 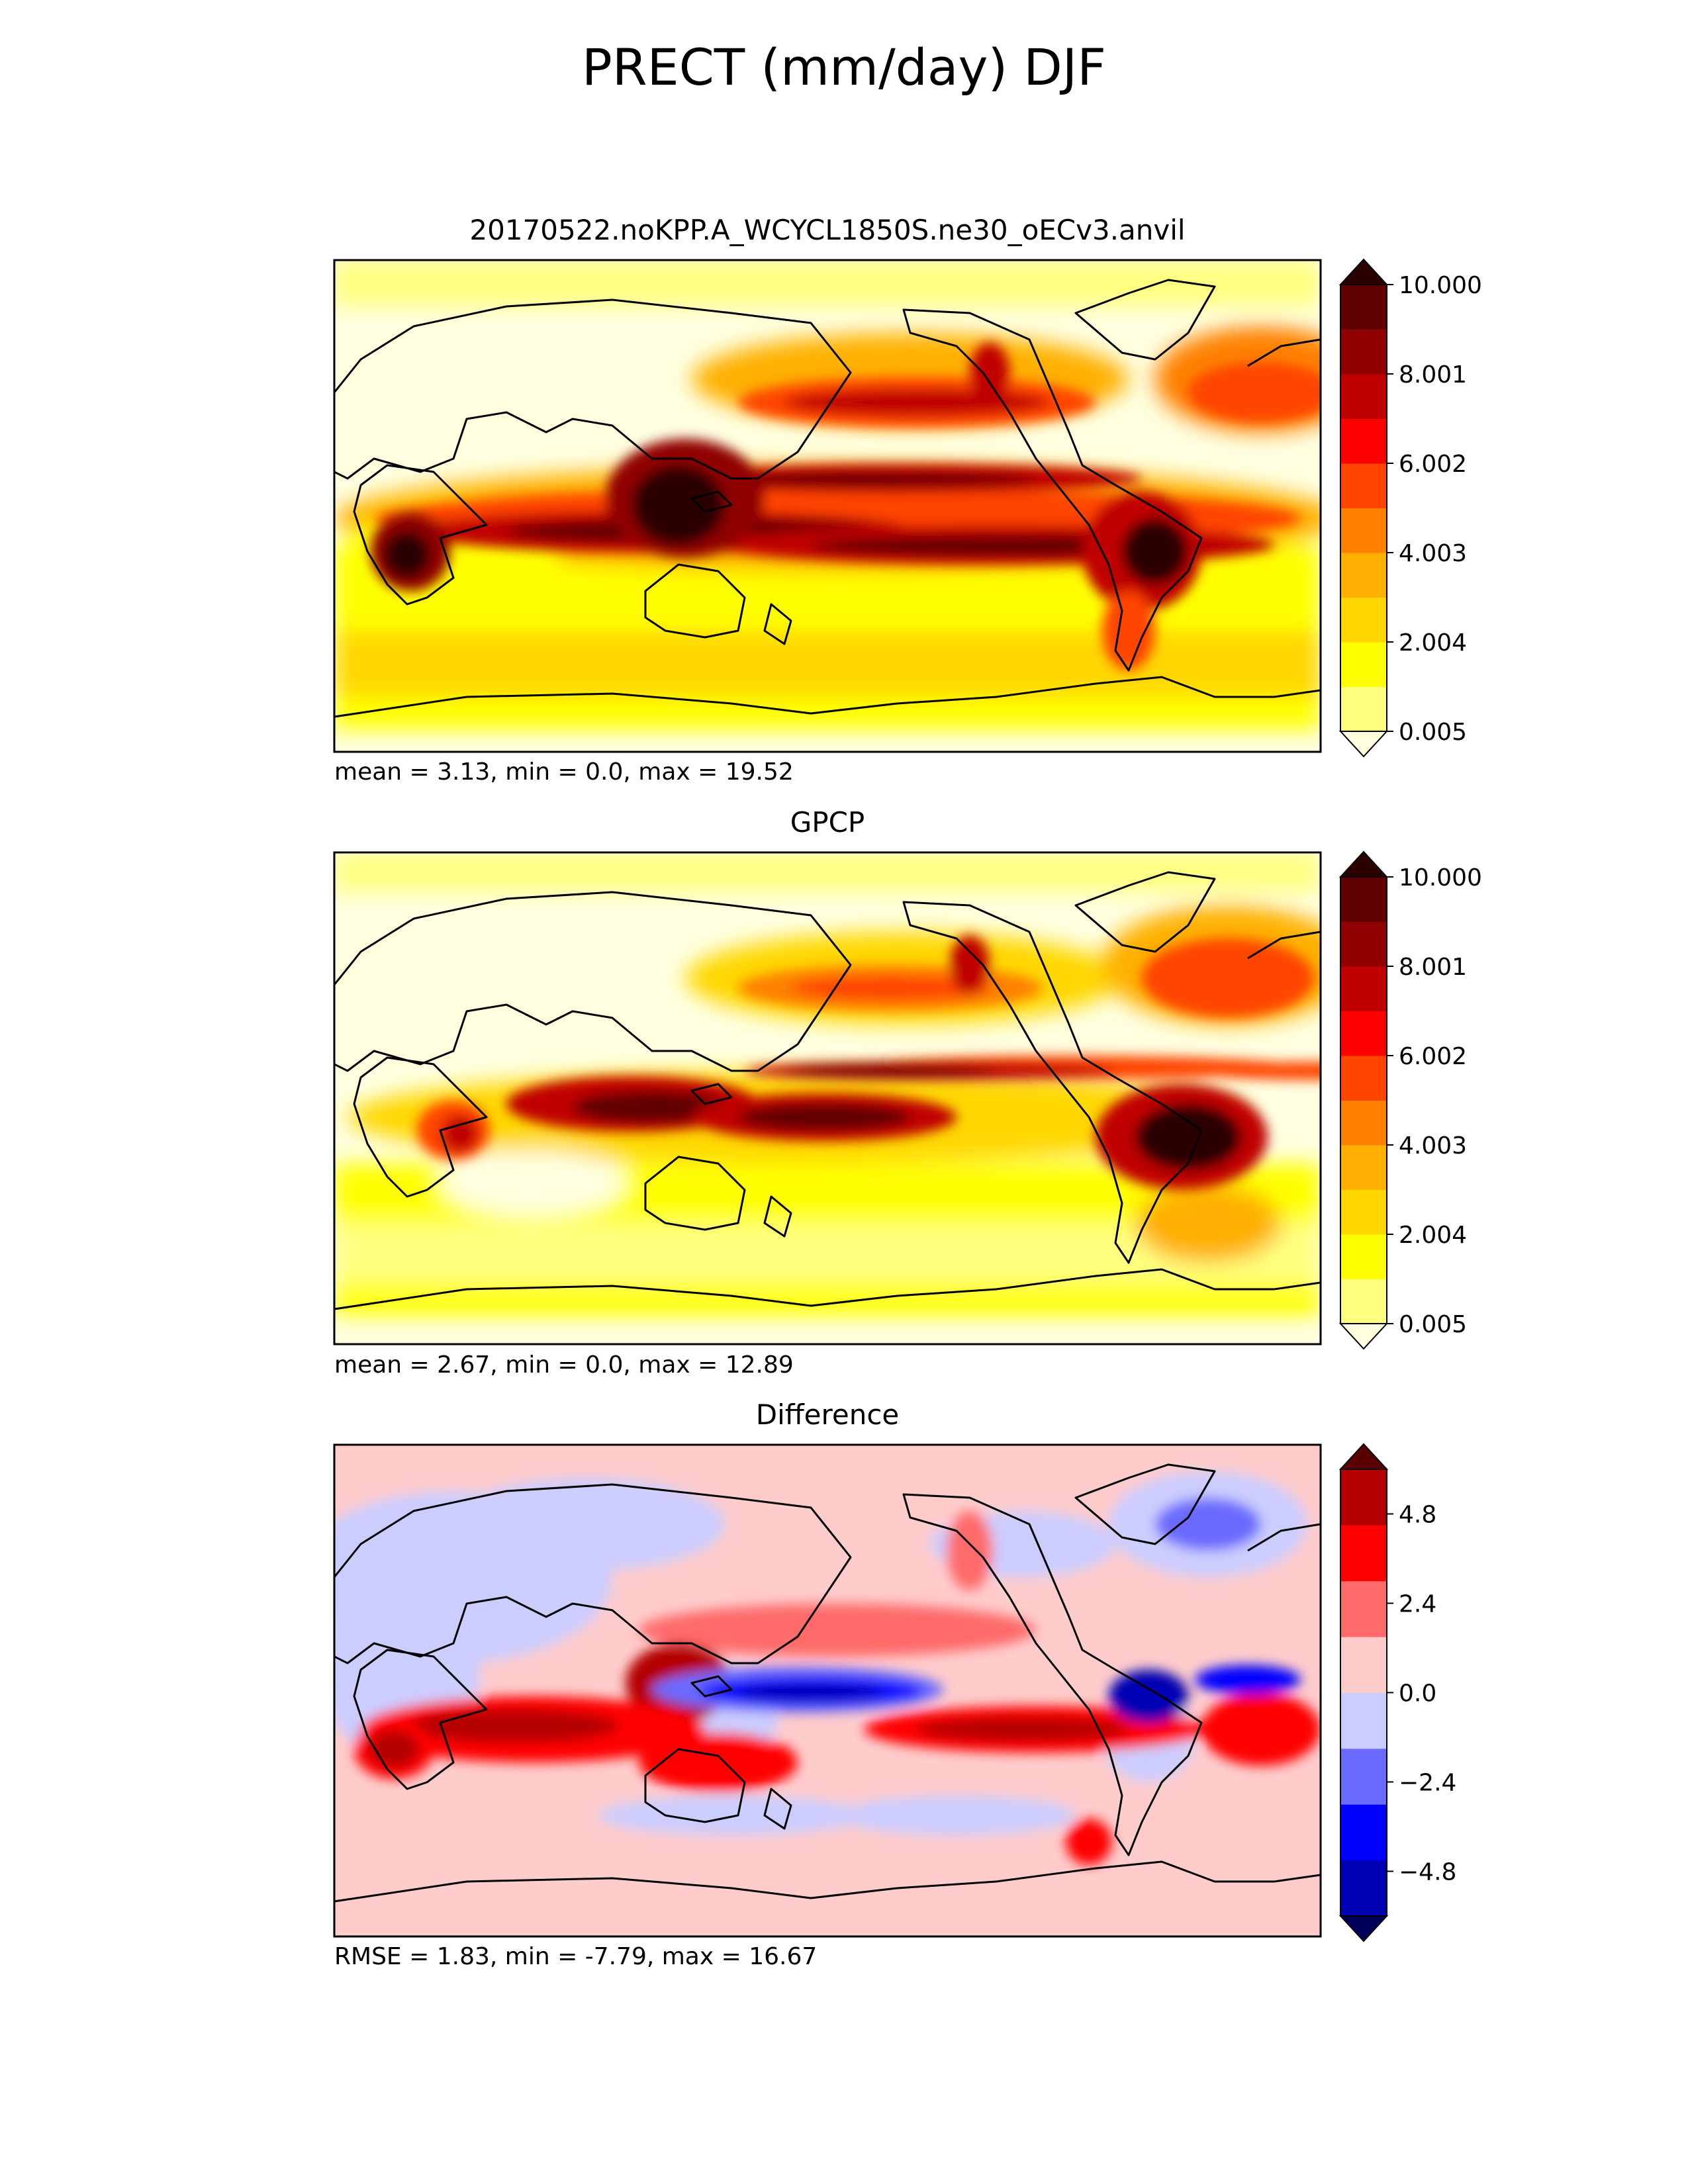 What do you see at coordinates (1417, 1516) in the screenshot?
I see `colorbar-tick-label: 4.8` at bounding box center [1417, 1516].